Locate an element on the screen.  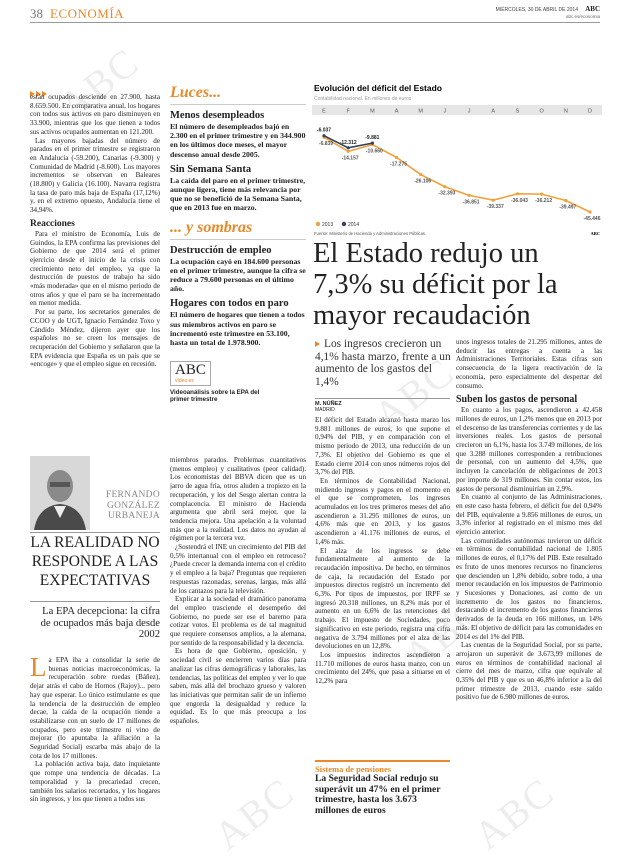
item-heading: Sin Semana Santa is located at coordinates (211, 169).